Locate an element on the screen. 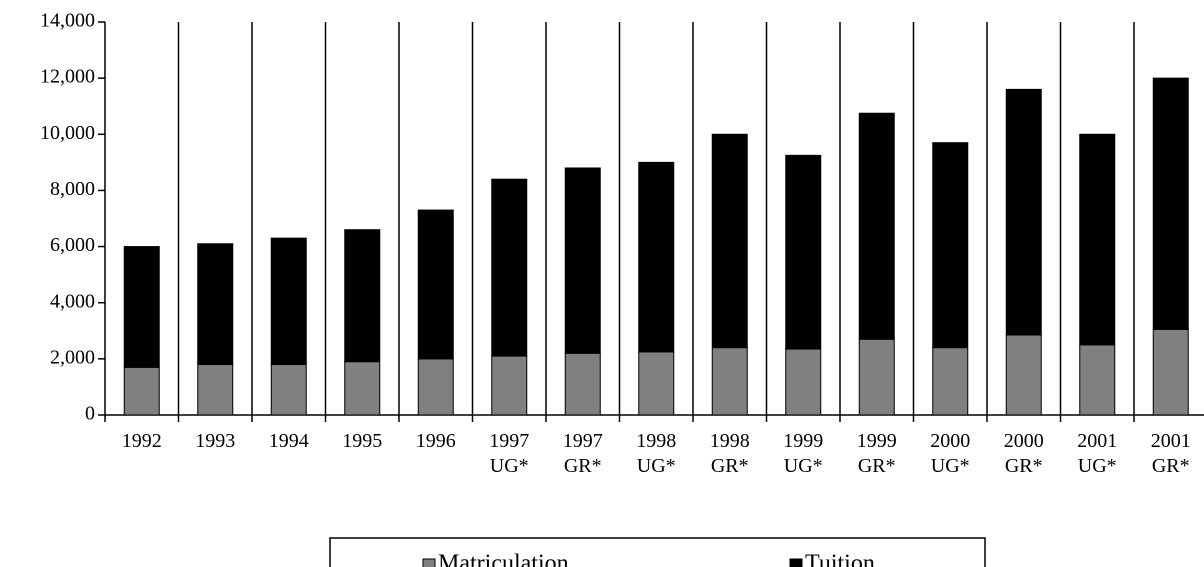 This screenshot has height=567, width=1204. x-tick-label: 1992 is located at coordinates (142, 441).